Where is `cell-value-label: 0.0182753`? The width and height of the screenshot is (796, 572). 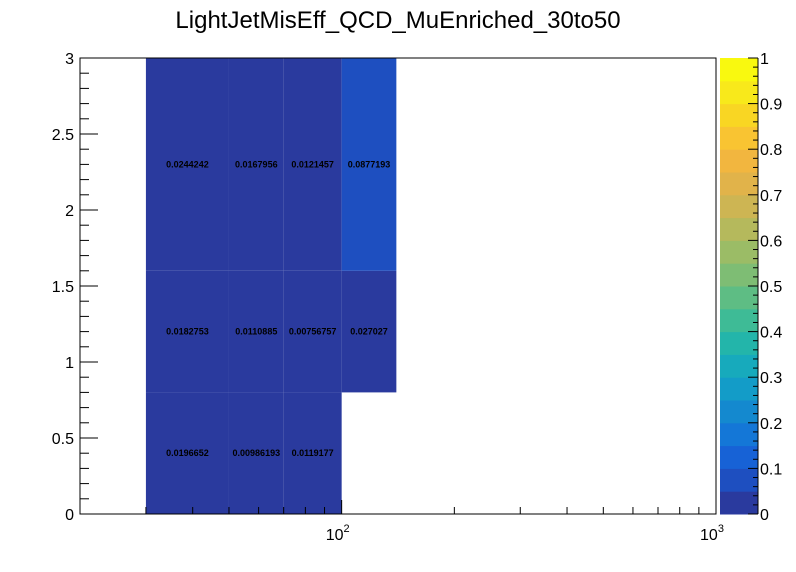
cell-value-label: 0.0182753 is located at coordinates (187, 332).